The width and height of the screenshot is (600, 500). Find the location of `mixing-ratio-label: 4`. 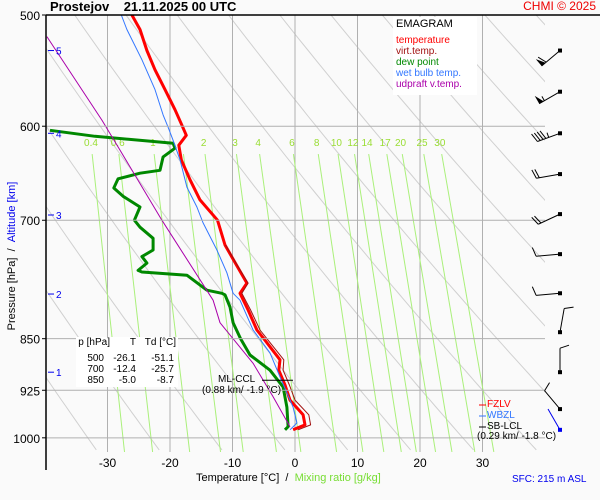

mixing-ratio-label: 4 is located at coordinates (258, 143).